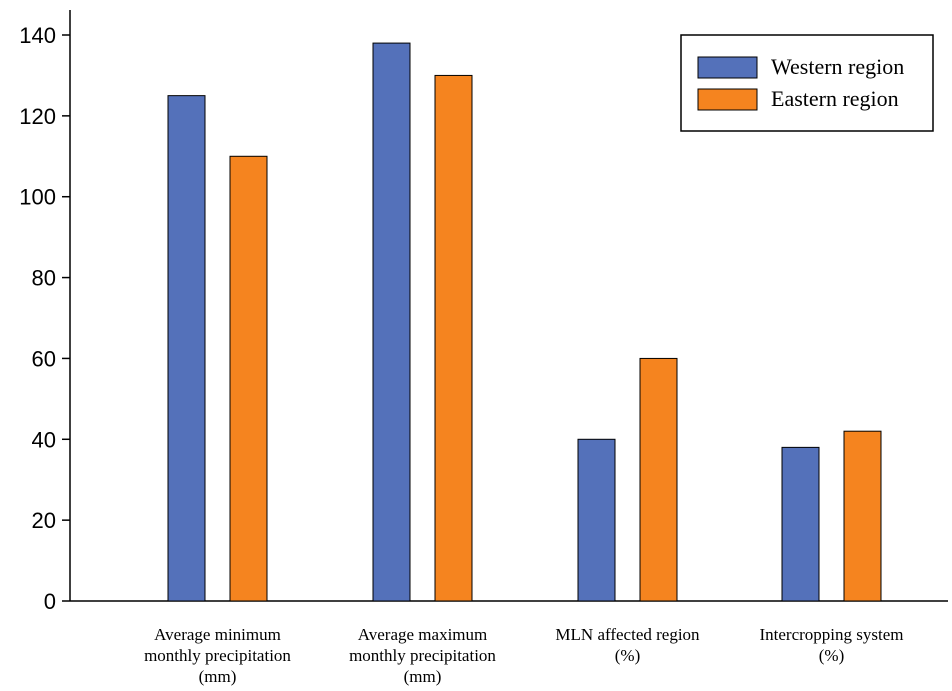  What do you see at coordinates (832, 645) in the screenshot?
I see `x-tick-label: Intercropping system (%)` at bounding box center [832, 645].